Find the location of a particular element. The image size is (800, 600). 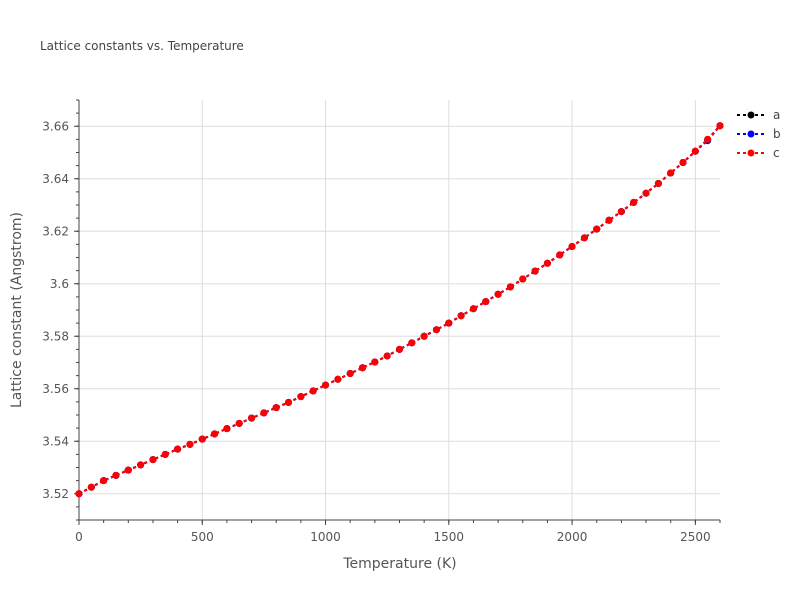

legend: abc is located at coordinates (759, 134).